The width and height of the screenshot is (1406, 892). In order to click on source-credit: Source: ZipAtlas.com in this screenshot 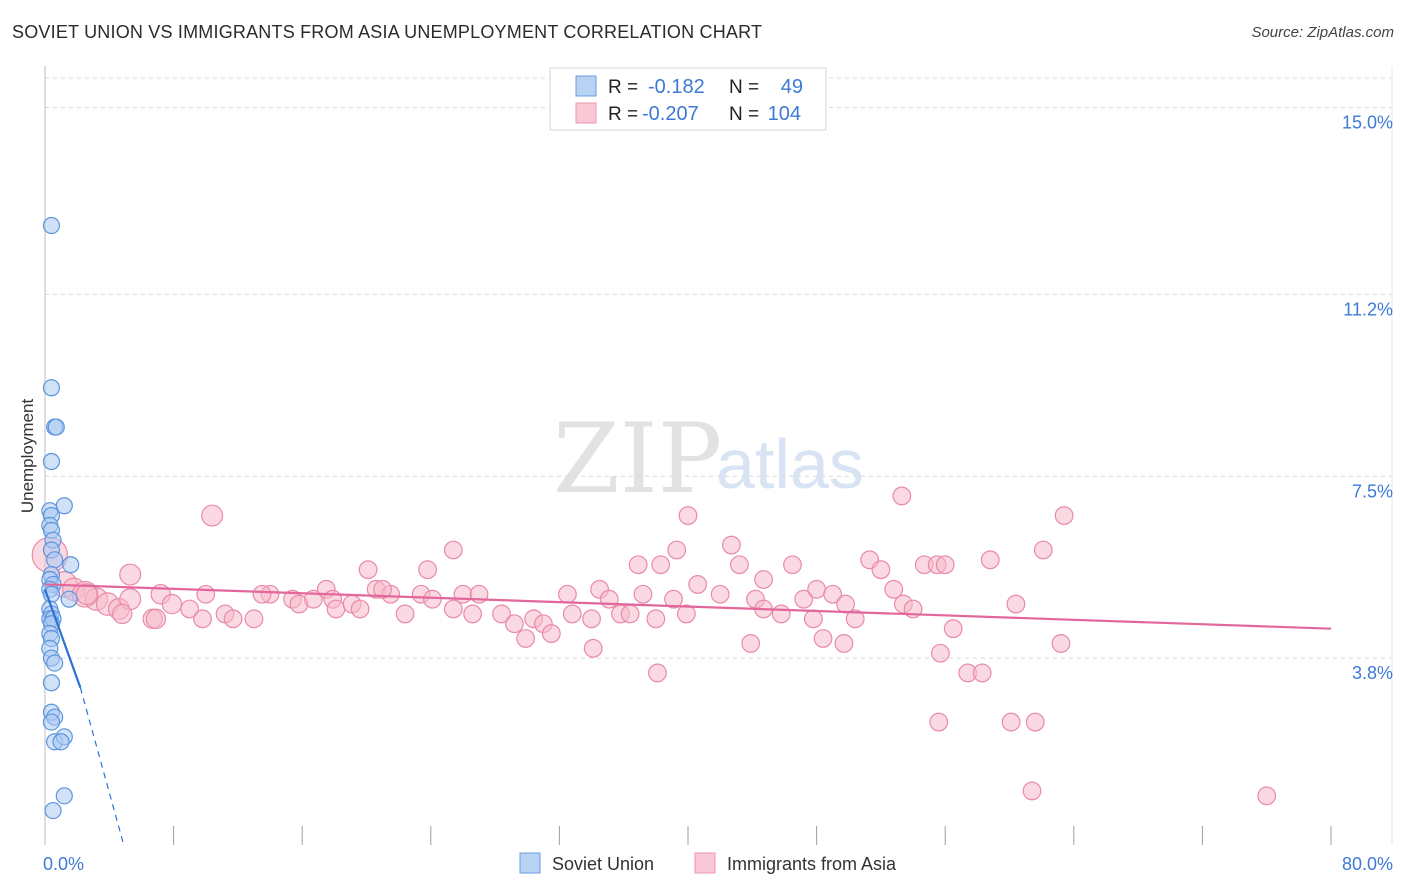, I will do `click(1322, 32)`.